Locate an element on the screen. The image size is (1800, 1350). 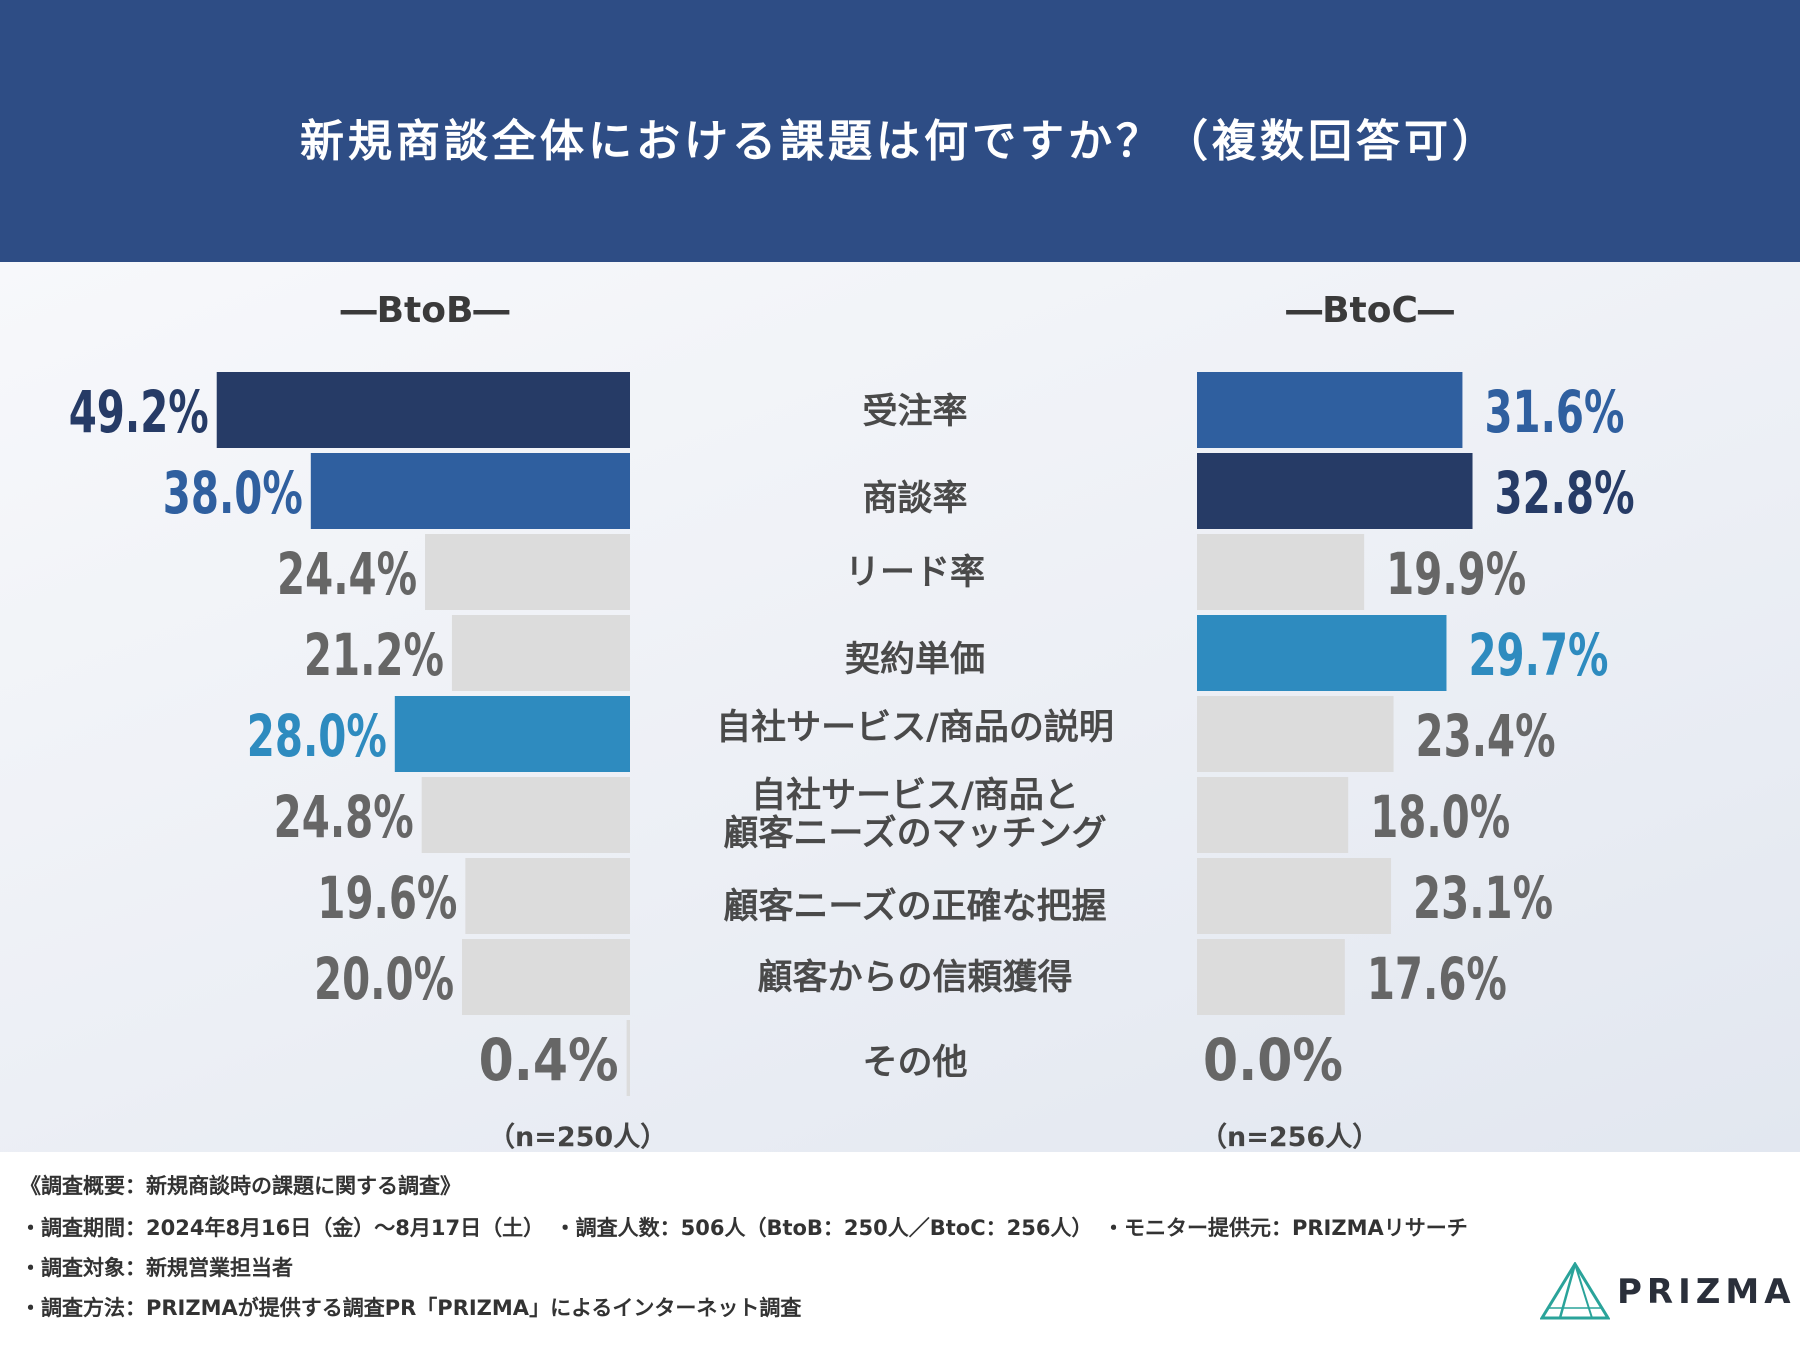
btob-value-label: 0.4% is located at coordinates (549, 1060).